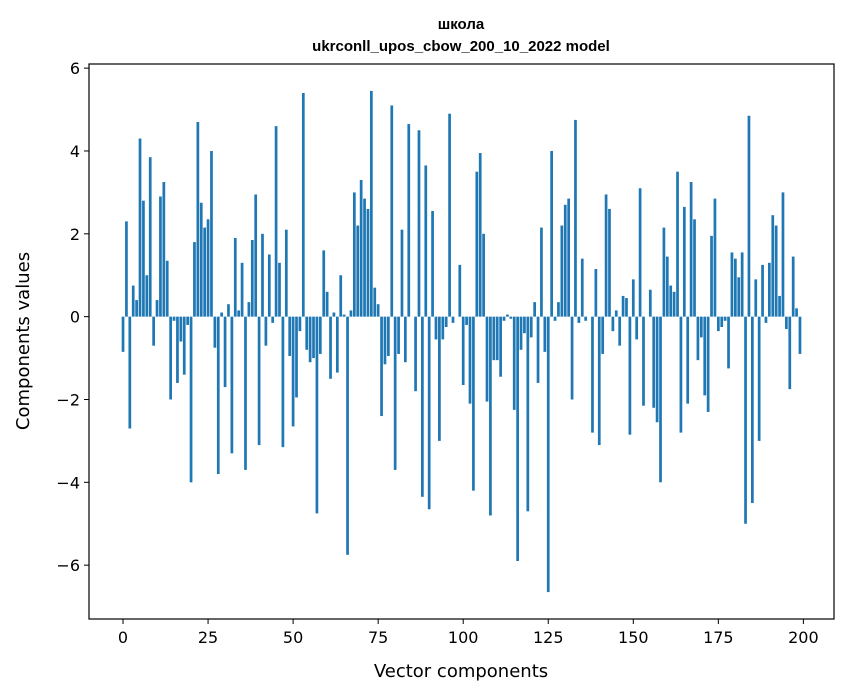  I want to click on x-tick-label: 100, so click(463, 637).